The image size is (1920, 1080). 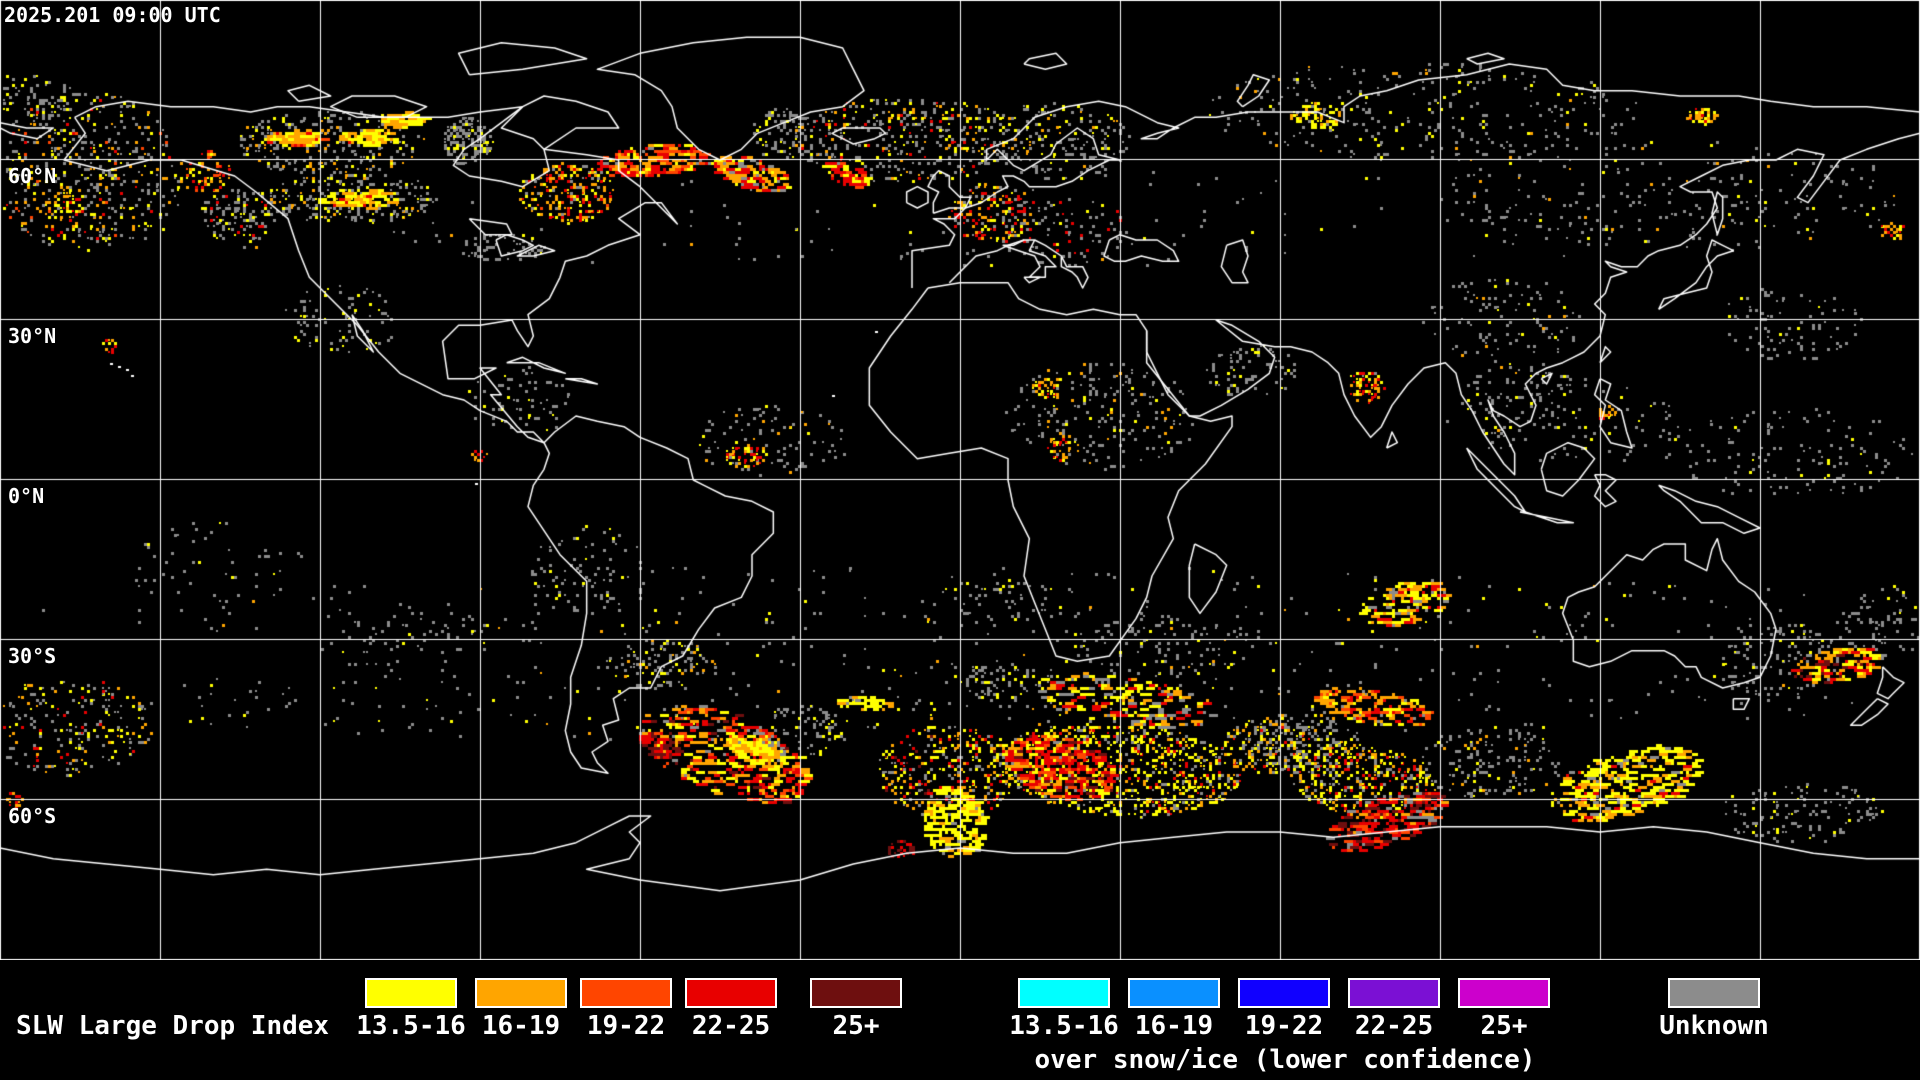 I want to click on legend-label-22-25: 22-25, so click(x=731, y=1026).